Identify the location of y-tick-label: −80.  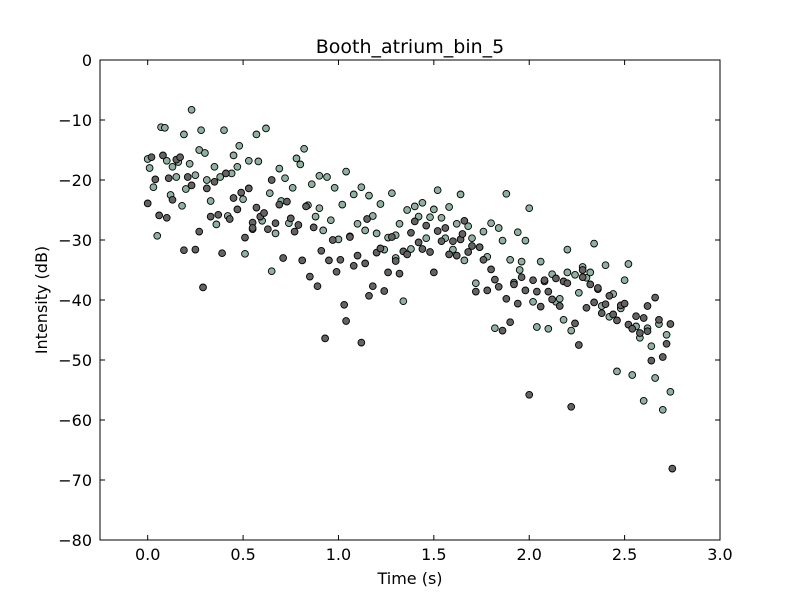
(75, 540).